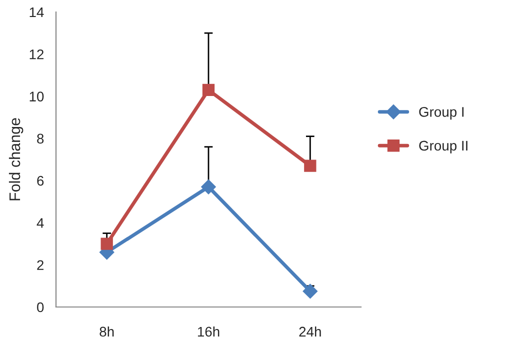 The width and height of the screenshot is (506, 356). I want to click on y-tick-label: 14, so click(37, 12).